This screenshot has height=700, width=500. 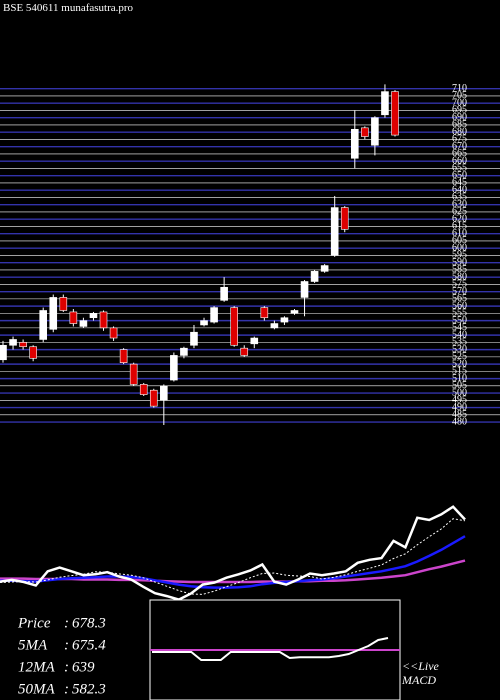 I want to click on y-tick-label: 665, so click(x=459, y=153).